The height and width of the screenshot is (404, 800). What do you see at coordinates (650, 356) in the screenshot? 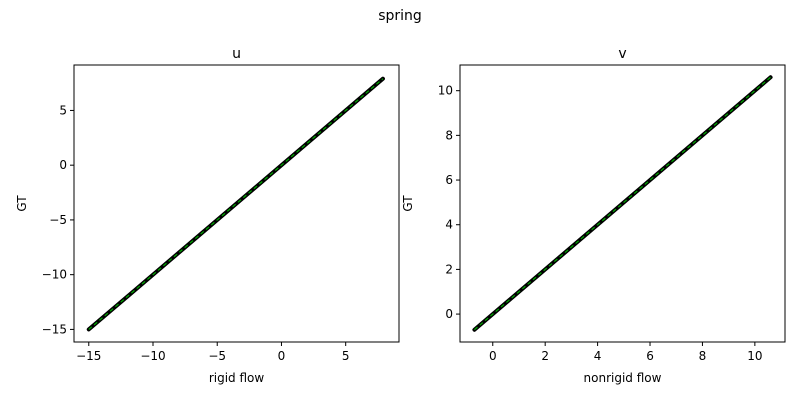
I see `x-tick-label: 6` at bounding box center [650, 356].